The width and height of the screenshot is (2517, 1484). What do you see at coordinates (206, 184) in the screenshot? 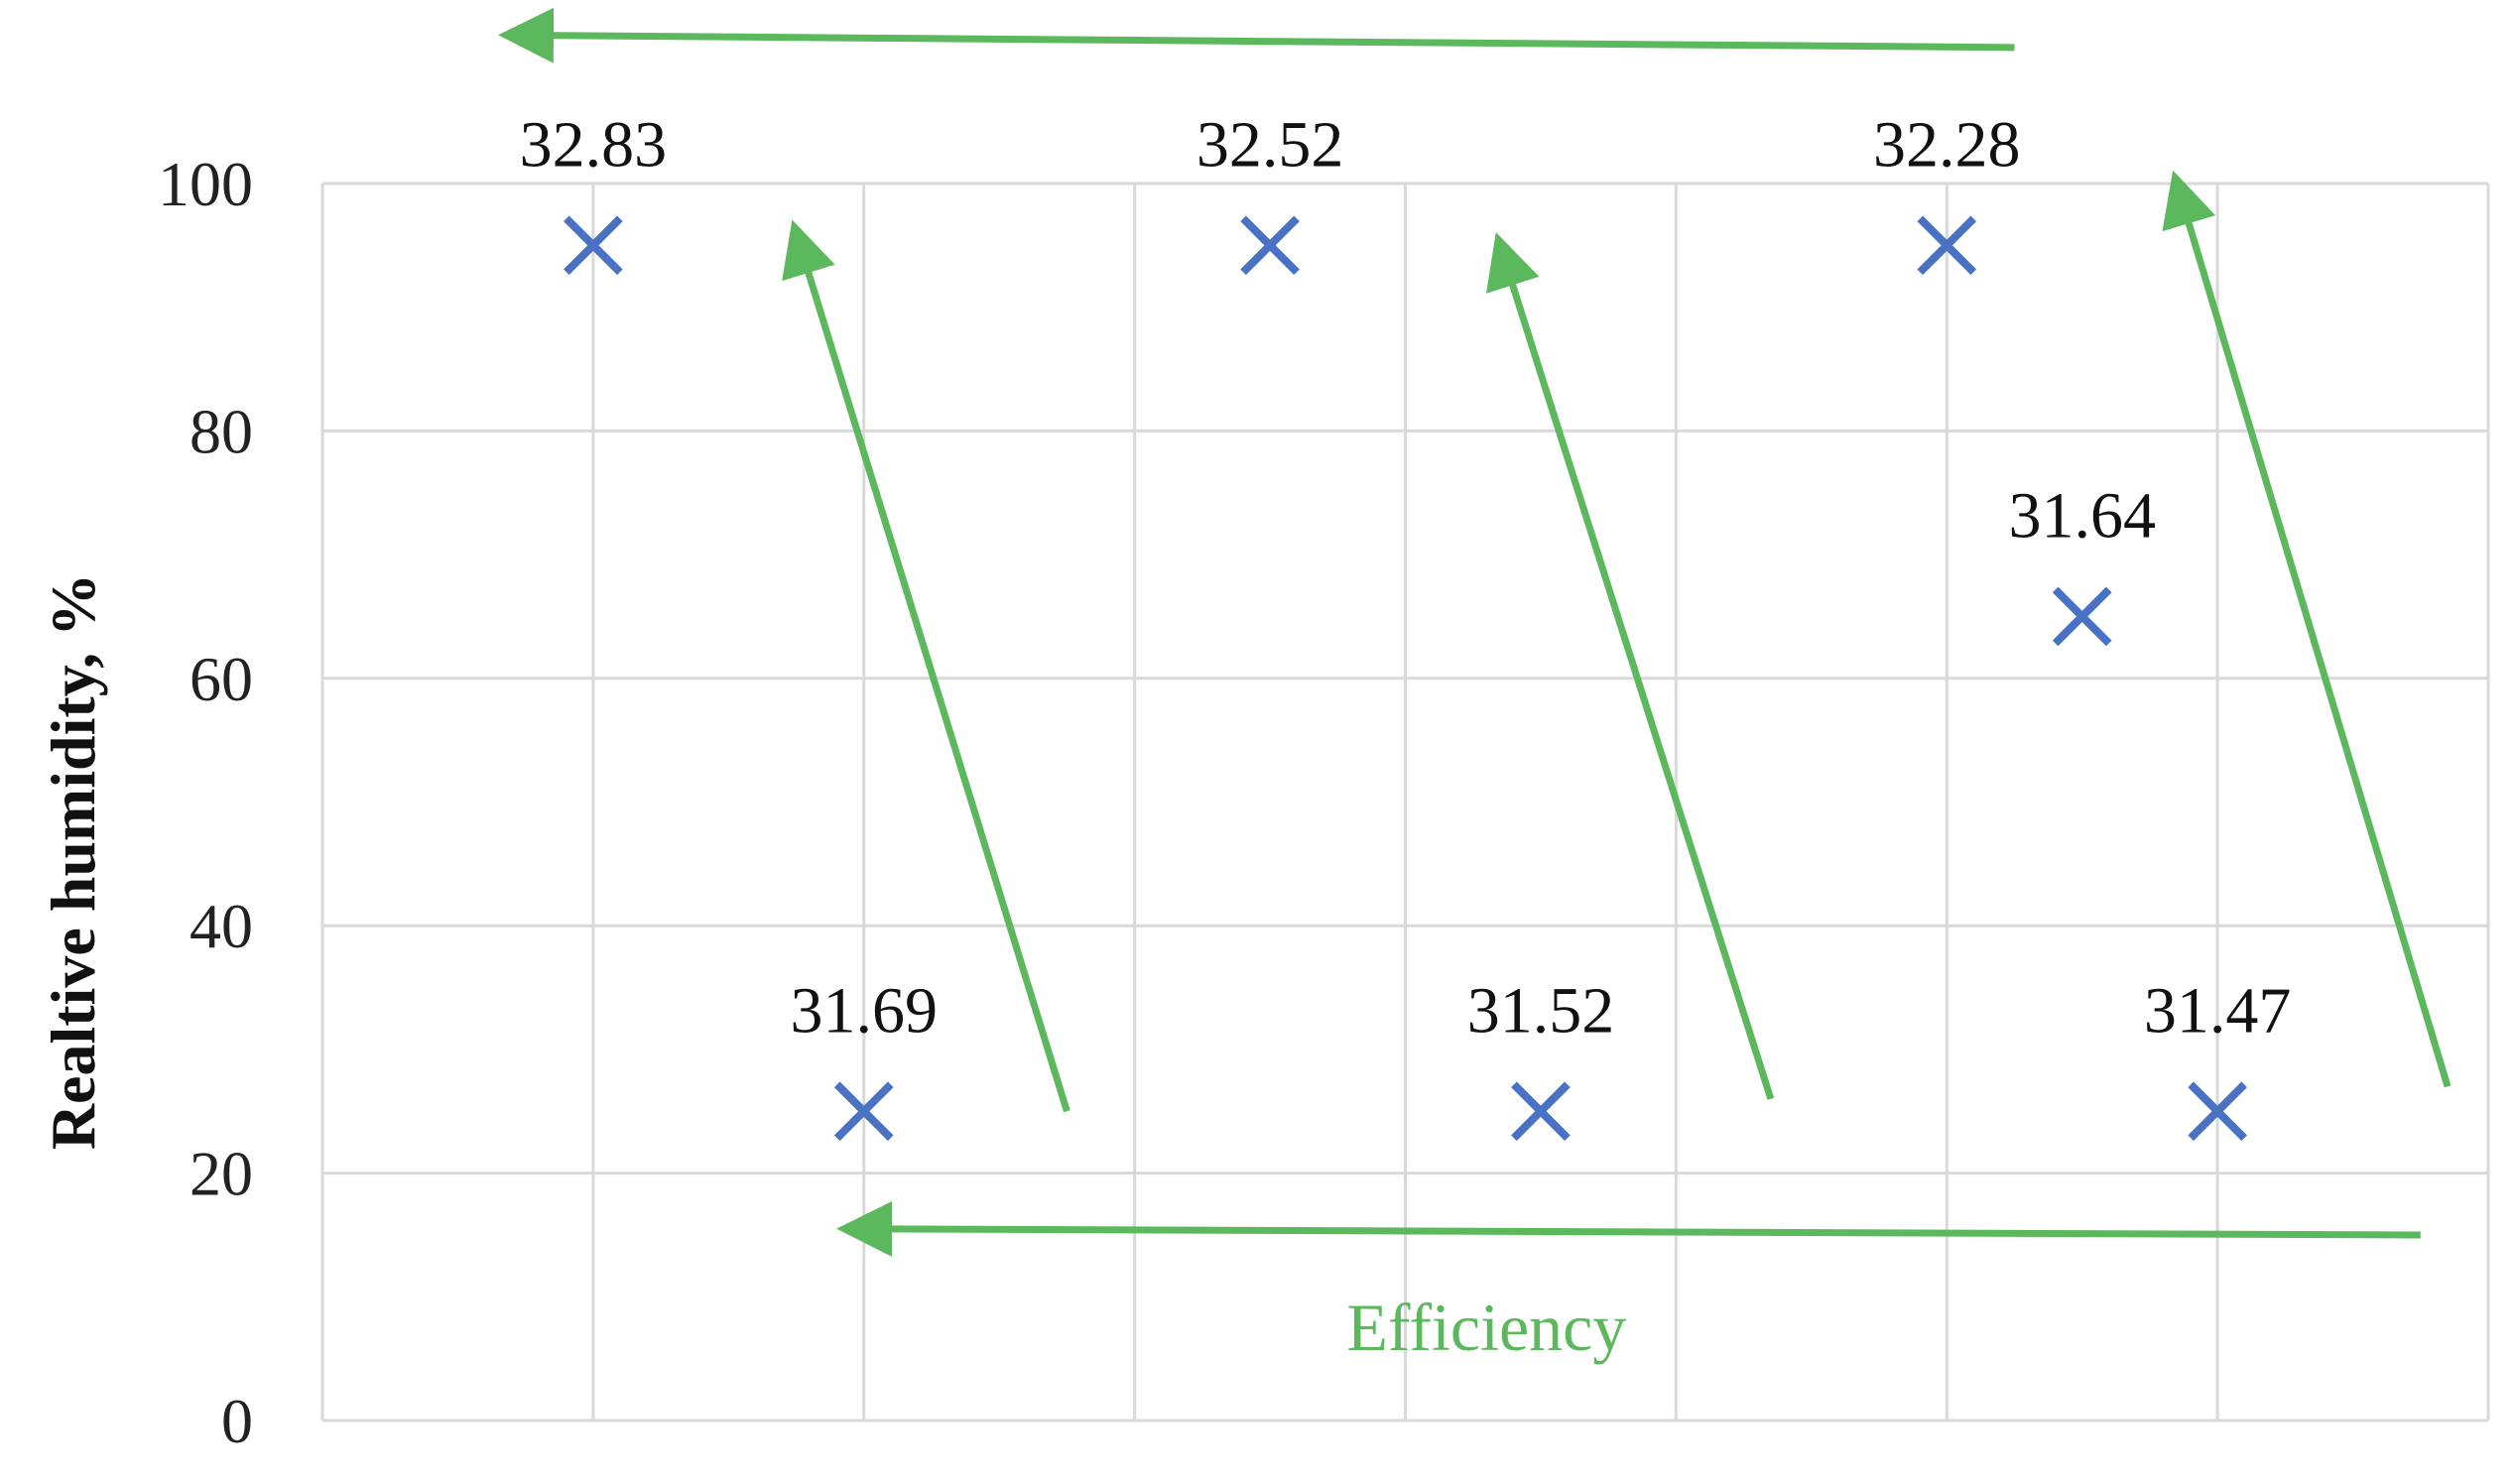
I see `y-tick-label: 100` at bounding box center [206, 184].